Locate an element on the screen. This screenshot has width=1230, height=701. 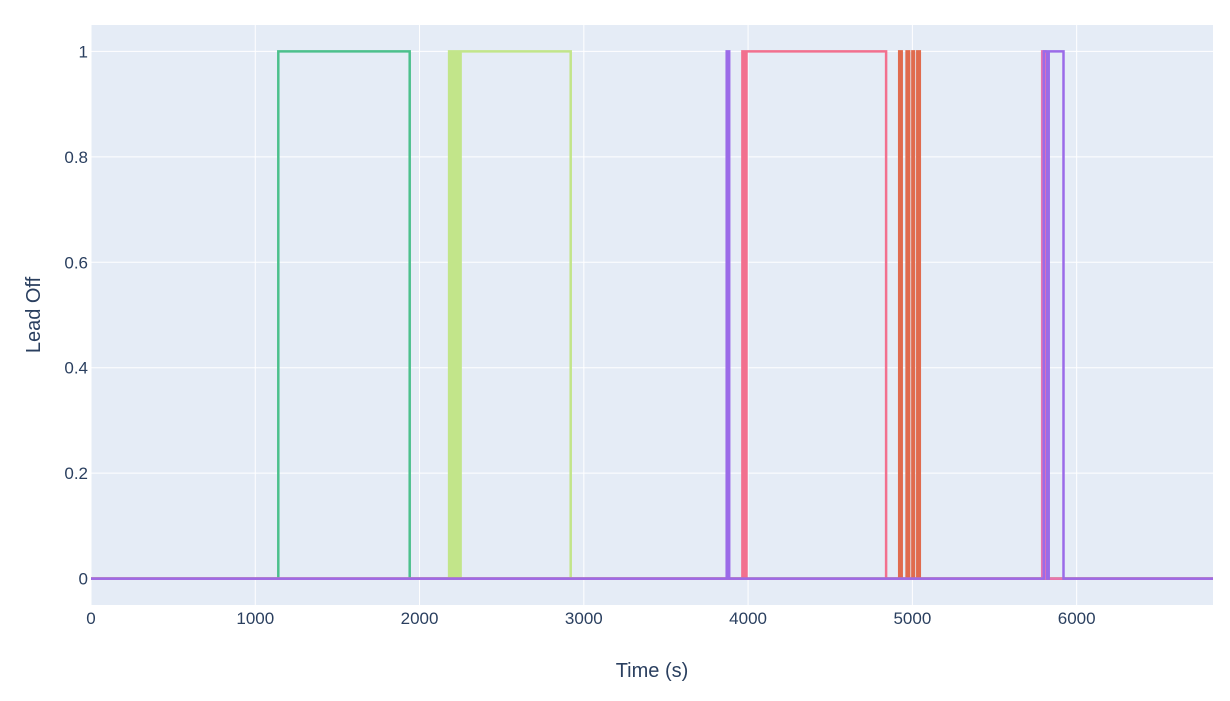
y-axis-title: Lead Off is located at coordinates (34, 314).